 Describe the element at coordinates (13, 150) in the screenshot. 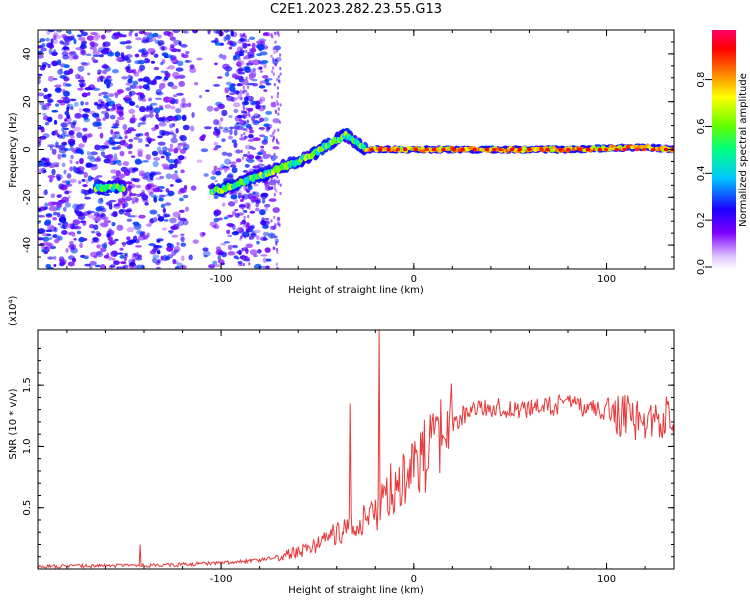

I see `spectrogram-y-label: Frequency (Hz)` at that location.